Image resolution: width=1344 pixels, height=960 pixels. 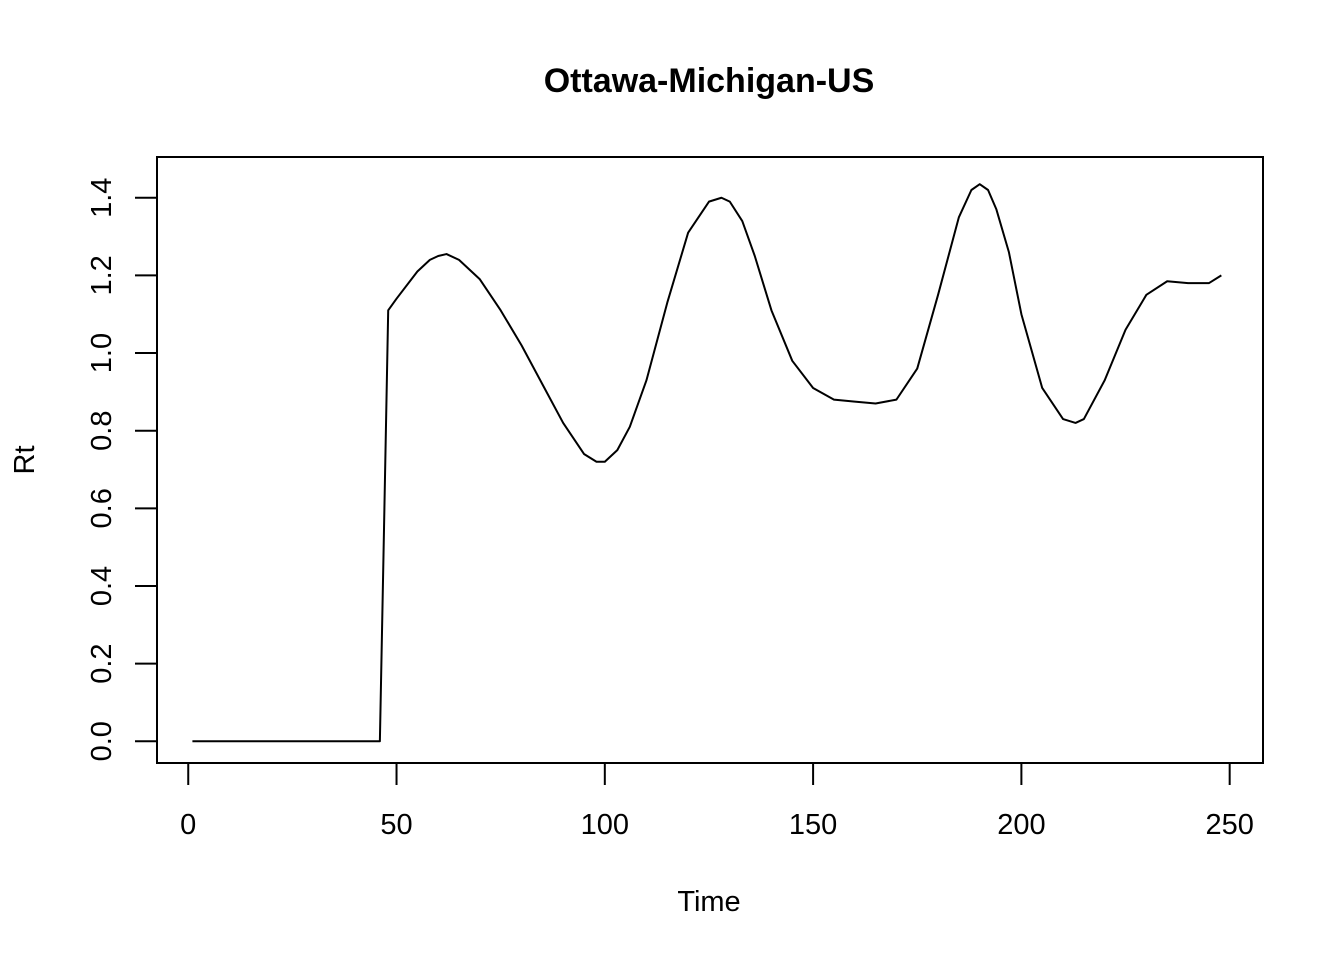 What do you see at coordinates (717, 801) in the screenshot?
I see `x-axis: 0 50 100 150 200 250` at bounding box center [717, 801].